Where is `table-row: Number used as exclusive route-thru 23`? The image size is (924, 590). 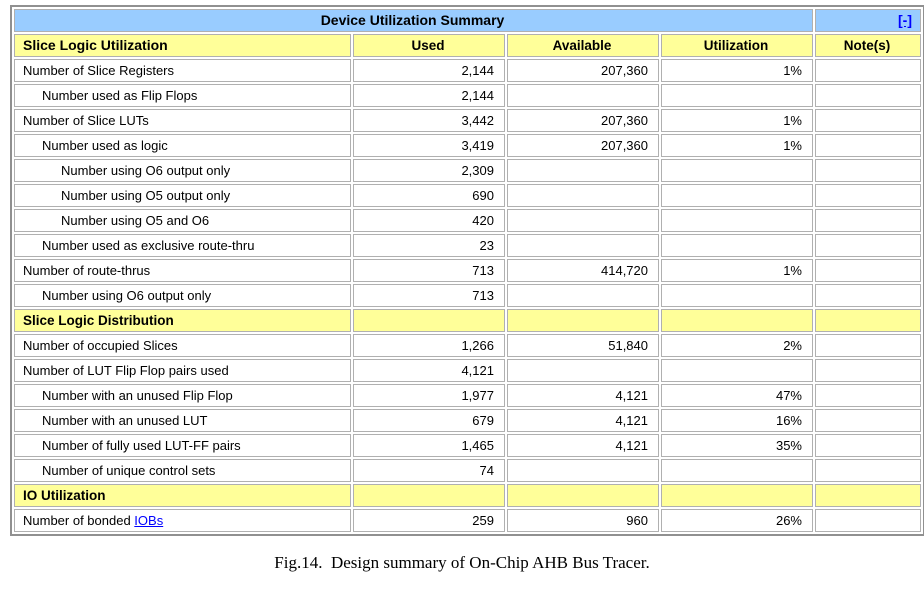 table-row: Number used as exclusive route-thru 23 is located at coordinates (467, 245).